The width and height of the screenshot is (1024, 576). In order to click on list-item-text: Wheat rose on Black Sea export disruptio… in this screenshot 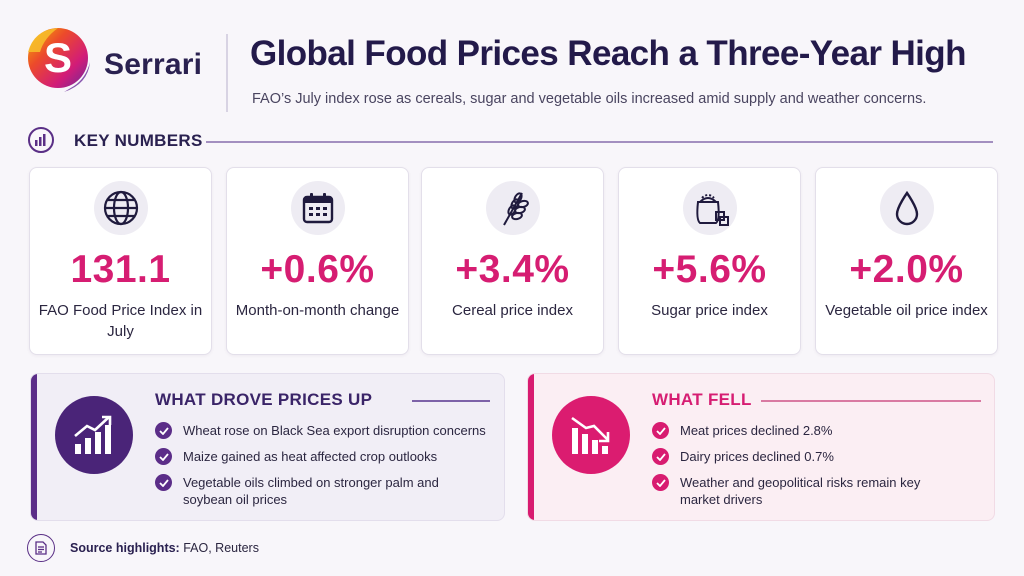, I will do `click(334, 430)`.